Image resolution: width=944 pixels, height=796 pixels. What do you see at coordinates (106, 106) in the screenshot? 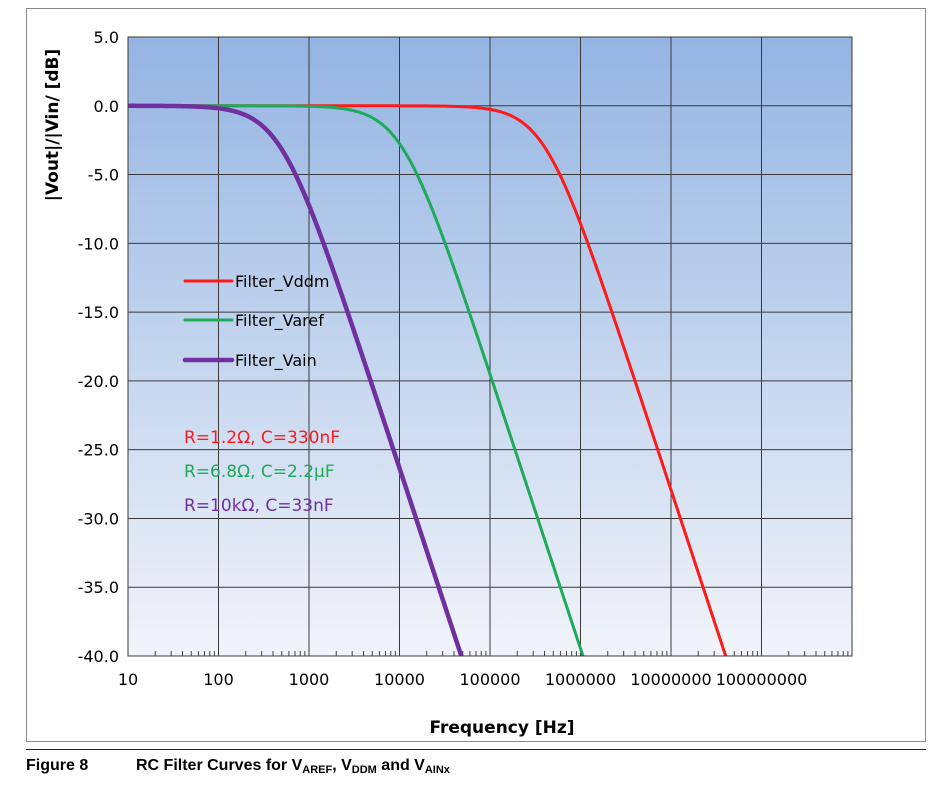
I see `y-tick-label: 0.0` at bounding box center [106, 106].